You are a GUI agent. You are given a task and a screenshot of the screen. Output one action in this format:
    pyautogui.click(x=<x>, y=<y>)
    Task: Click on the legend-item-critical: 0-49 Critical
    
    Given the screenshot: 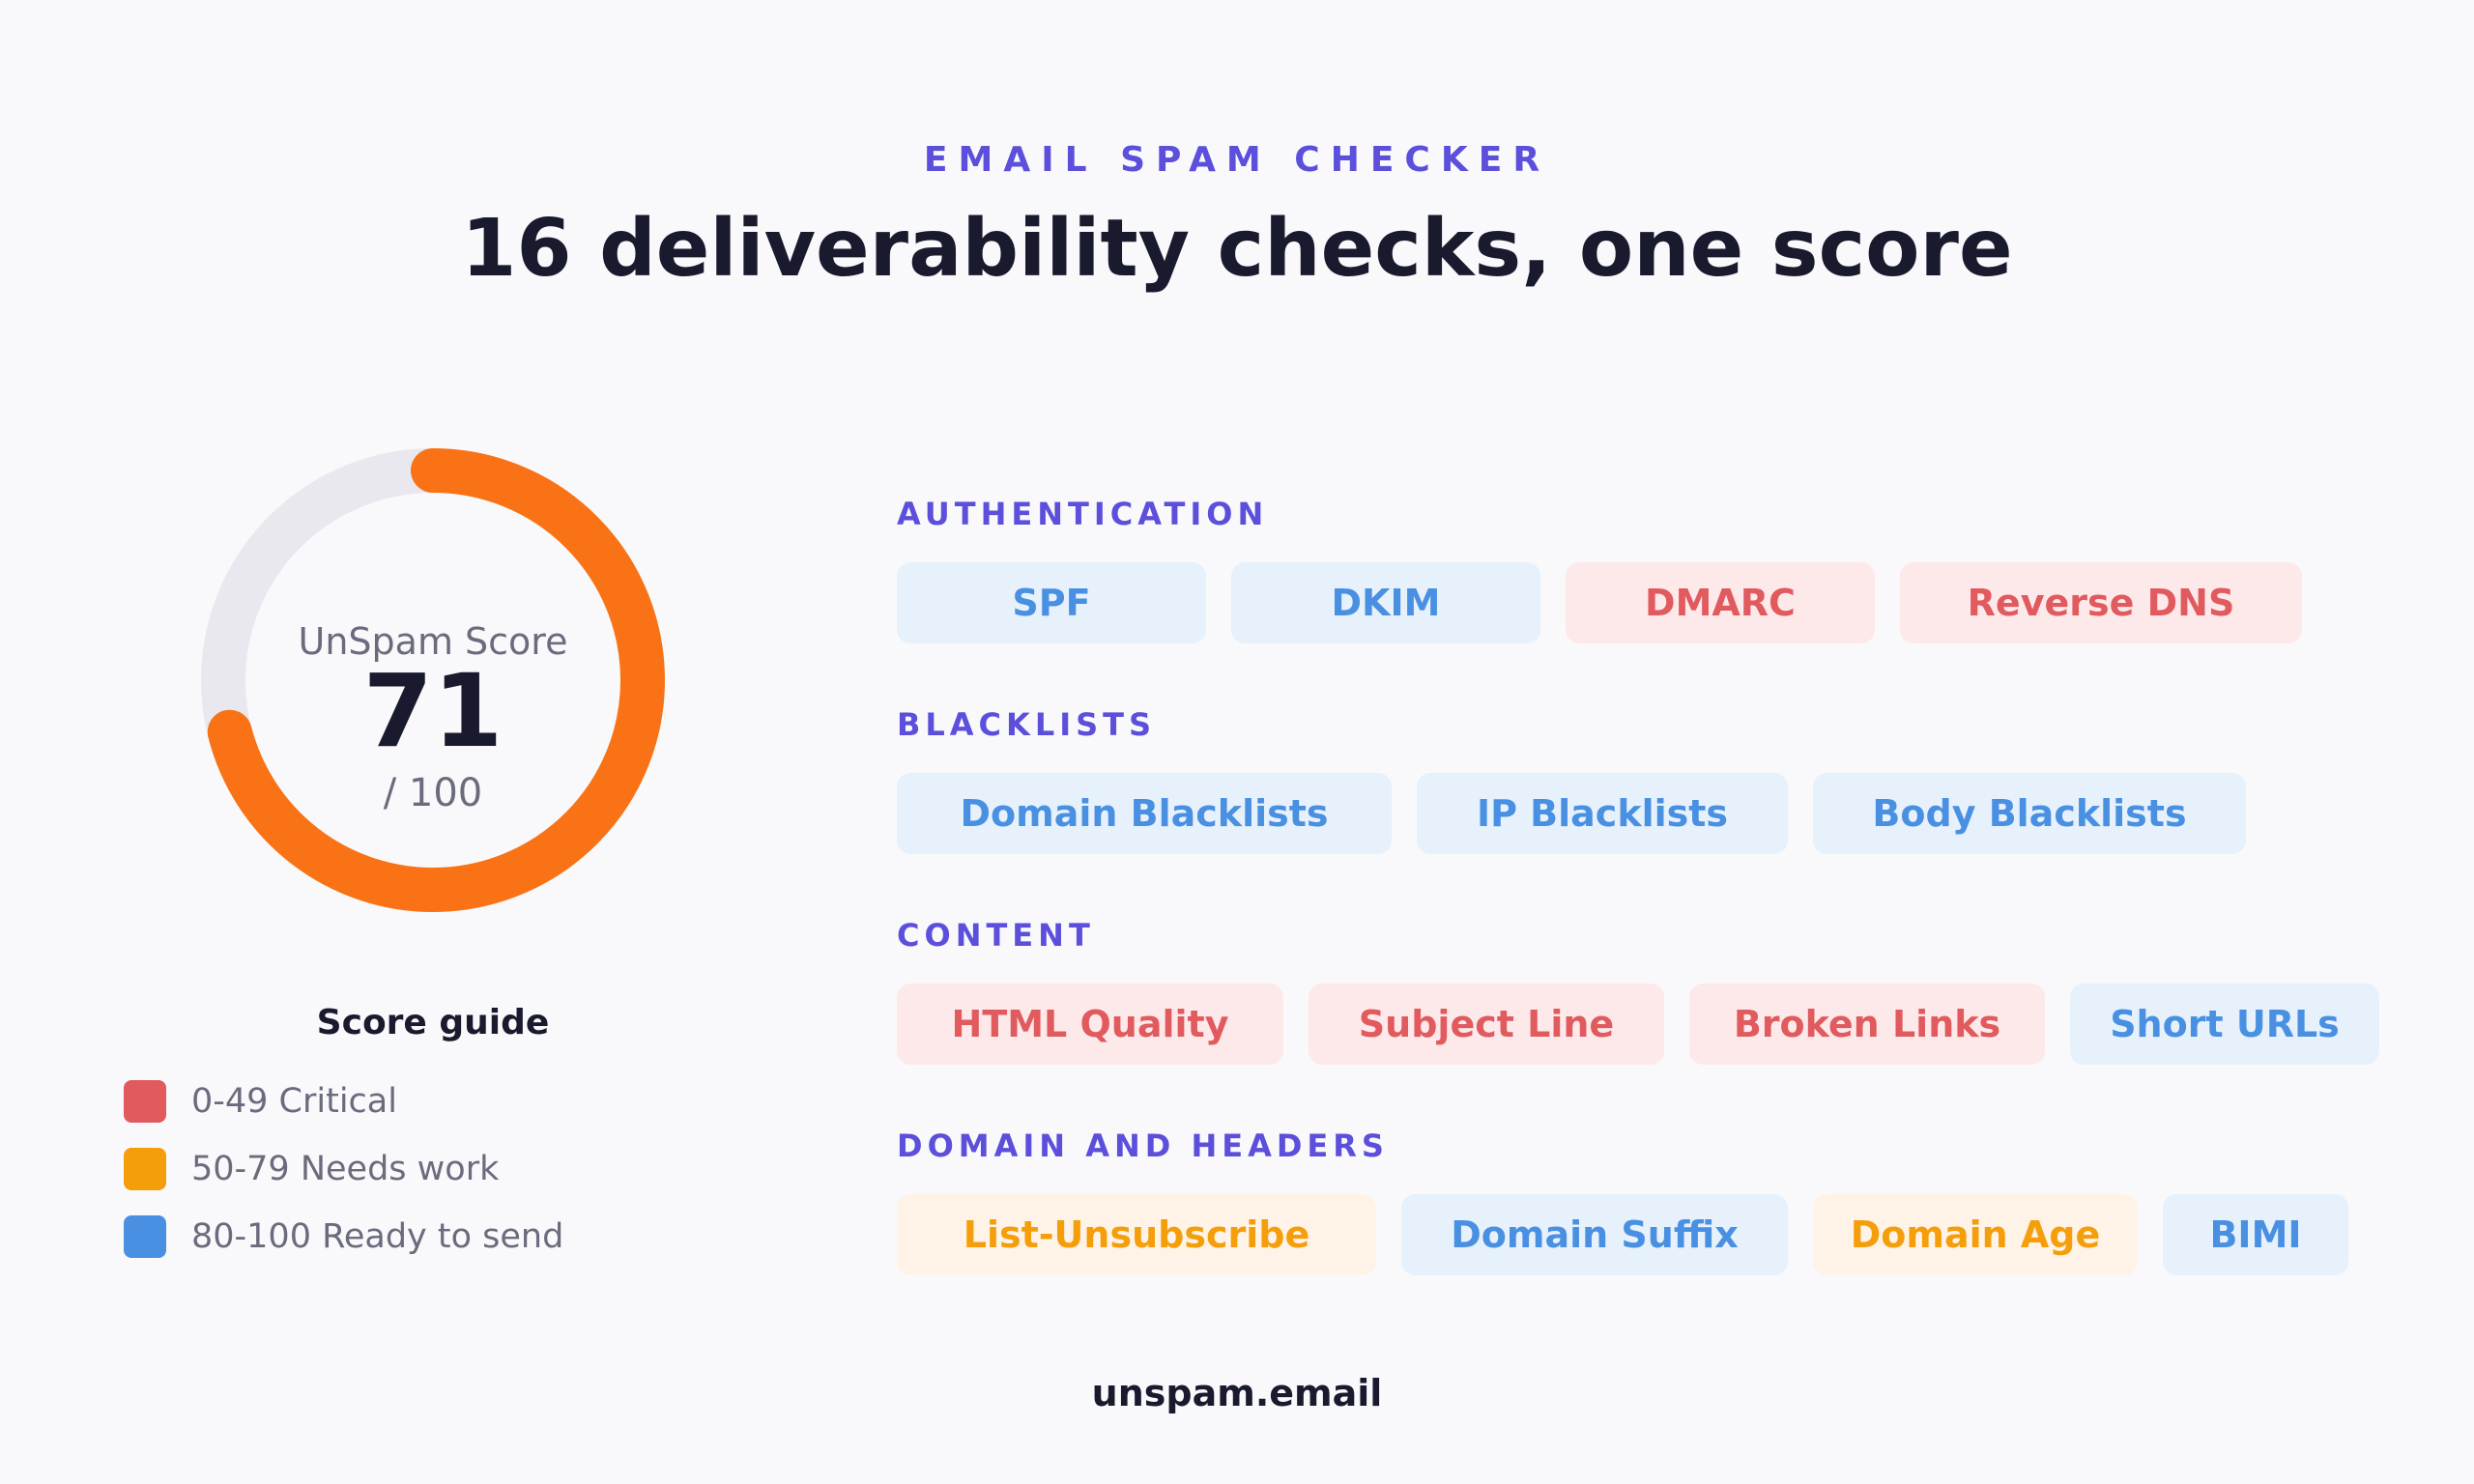 What is the action you would take?
    pyautogui.click(x=344, y=1102)
    